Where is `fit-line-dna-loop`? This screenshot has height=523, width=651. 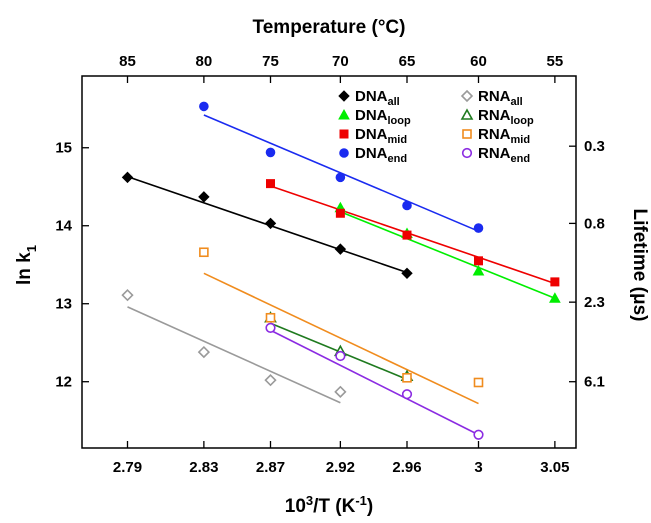 fit-line-dna-loop is located at coordinates (448, 255).